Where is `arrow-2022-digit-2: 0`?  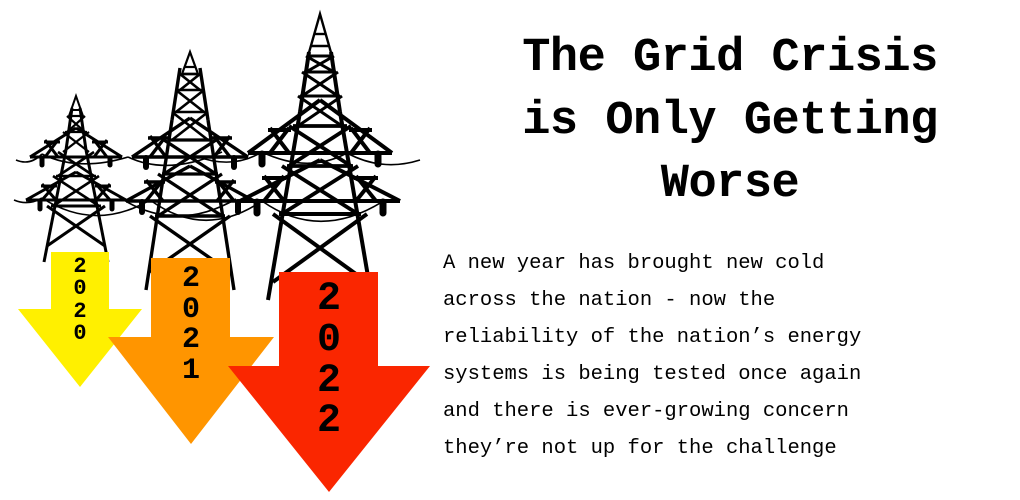 arrow-2022-digit-2: 0 is located at coordinates (328, 340).